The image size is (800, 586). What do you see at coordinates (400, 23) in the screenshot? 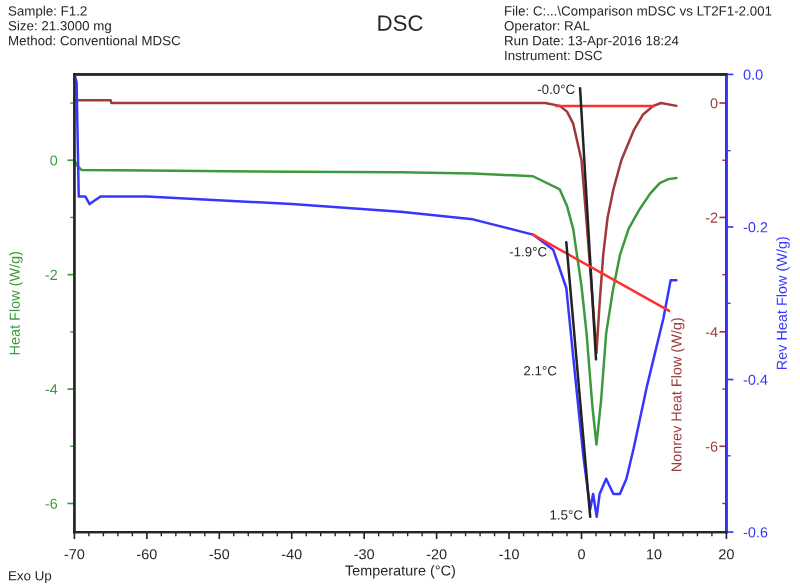
I see `chart-title: DSC` at bounding box center [400, 23].